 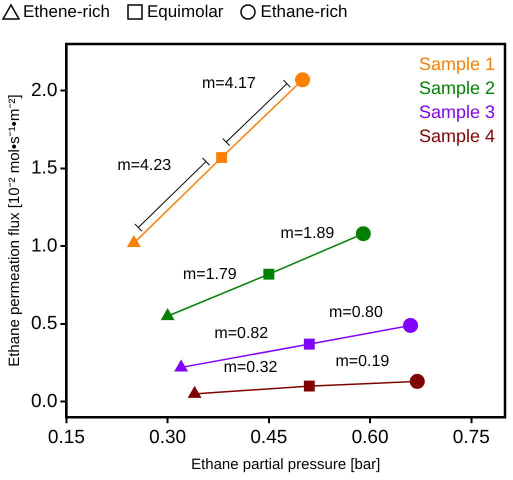 What do you see at coordinates (304, 12) in the screenshot?
I see `text: Ethane-rich` at bounding box center [304, 12].